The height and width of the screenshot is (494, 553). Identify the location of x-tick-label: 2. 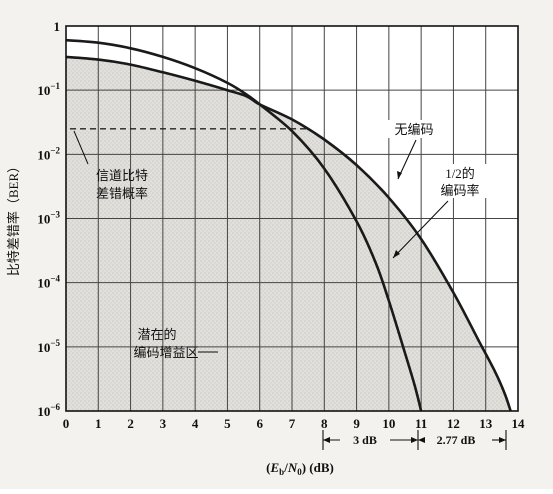
(130, 423).